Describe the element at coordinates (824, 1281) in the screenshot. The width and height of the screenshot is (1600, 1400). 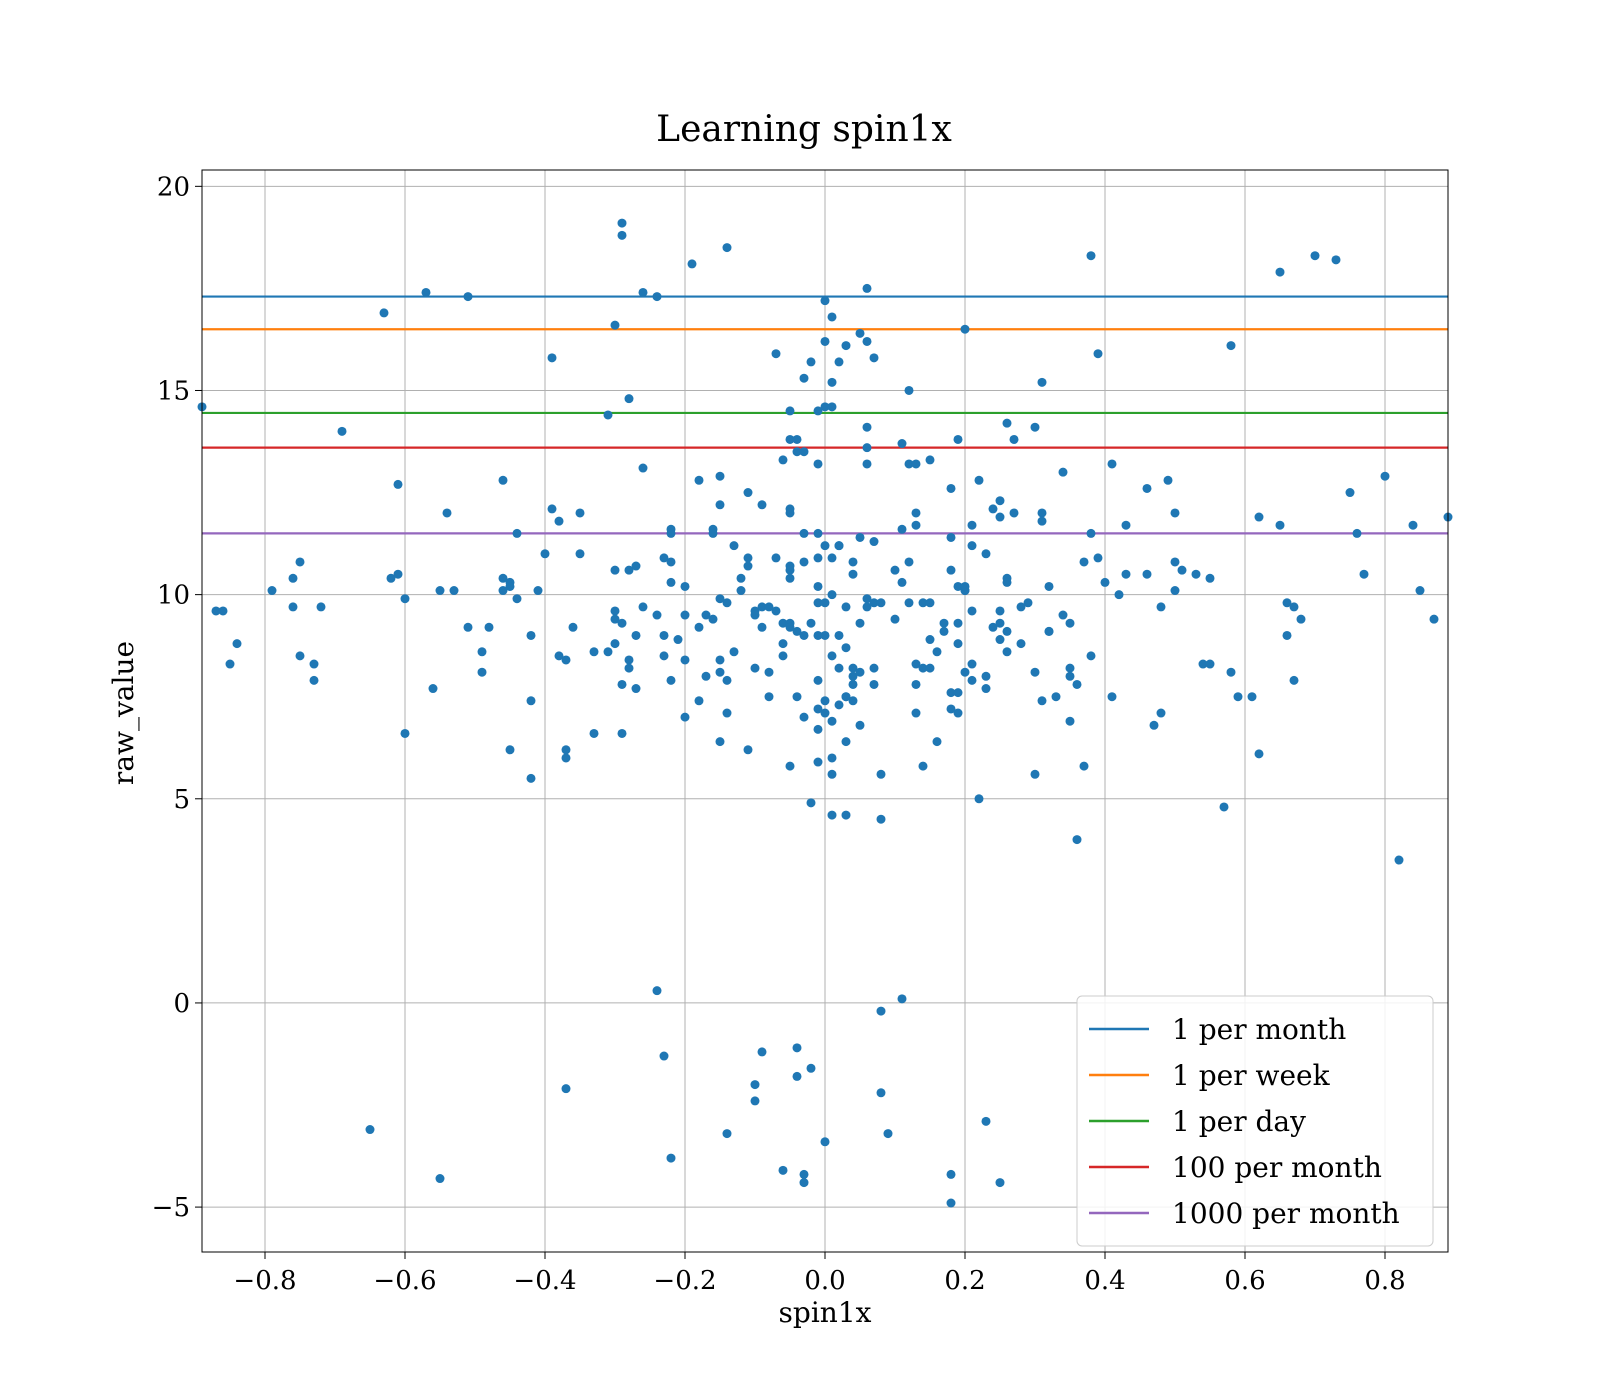
I see `x-tick-label: 0.0` at that location.